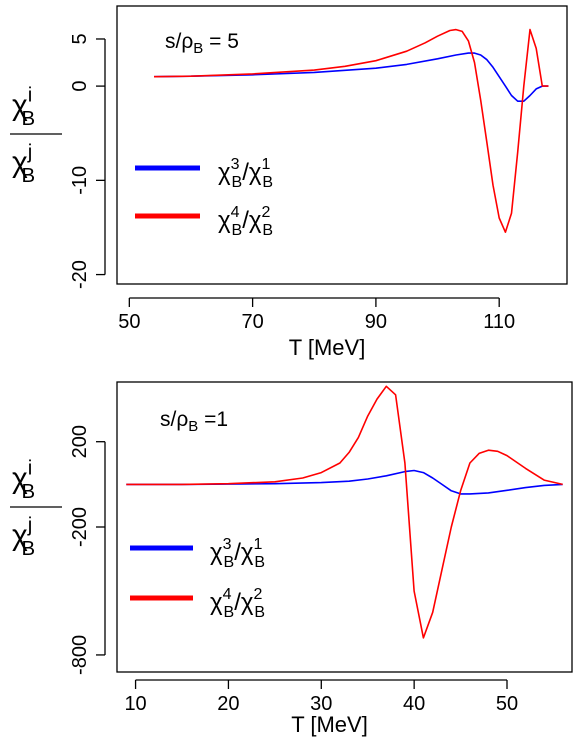 The width and height of the screenshot is (582, 742). Describe the element at coordinates (87, 161) in the screenshot. I see `y-axis: 5 0 -10 -20` at that location.